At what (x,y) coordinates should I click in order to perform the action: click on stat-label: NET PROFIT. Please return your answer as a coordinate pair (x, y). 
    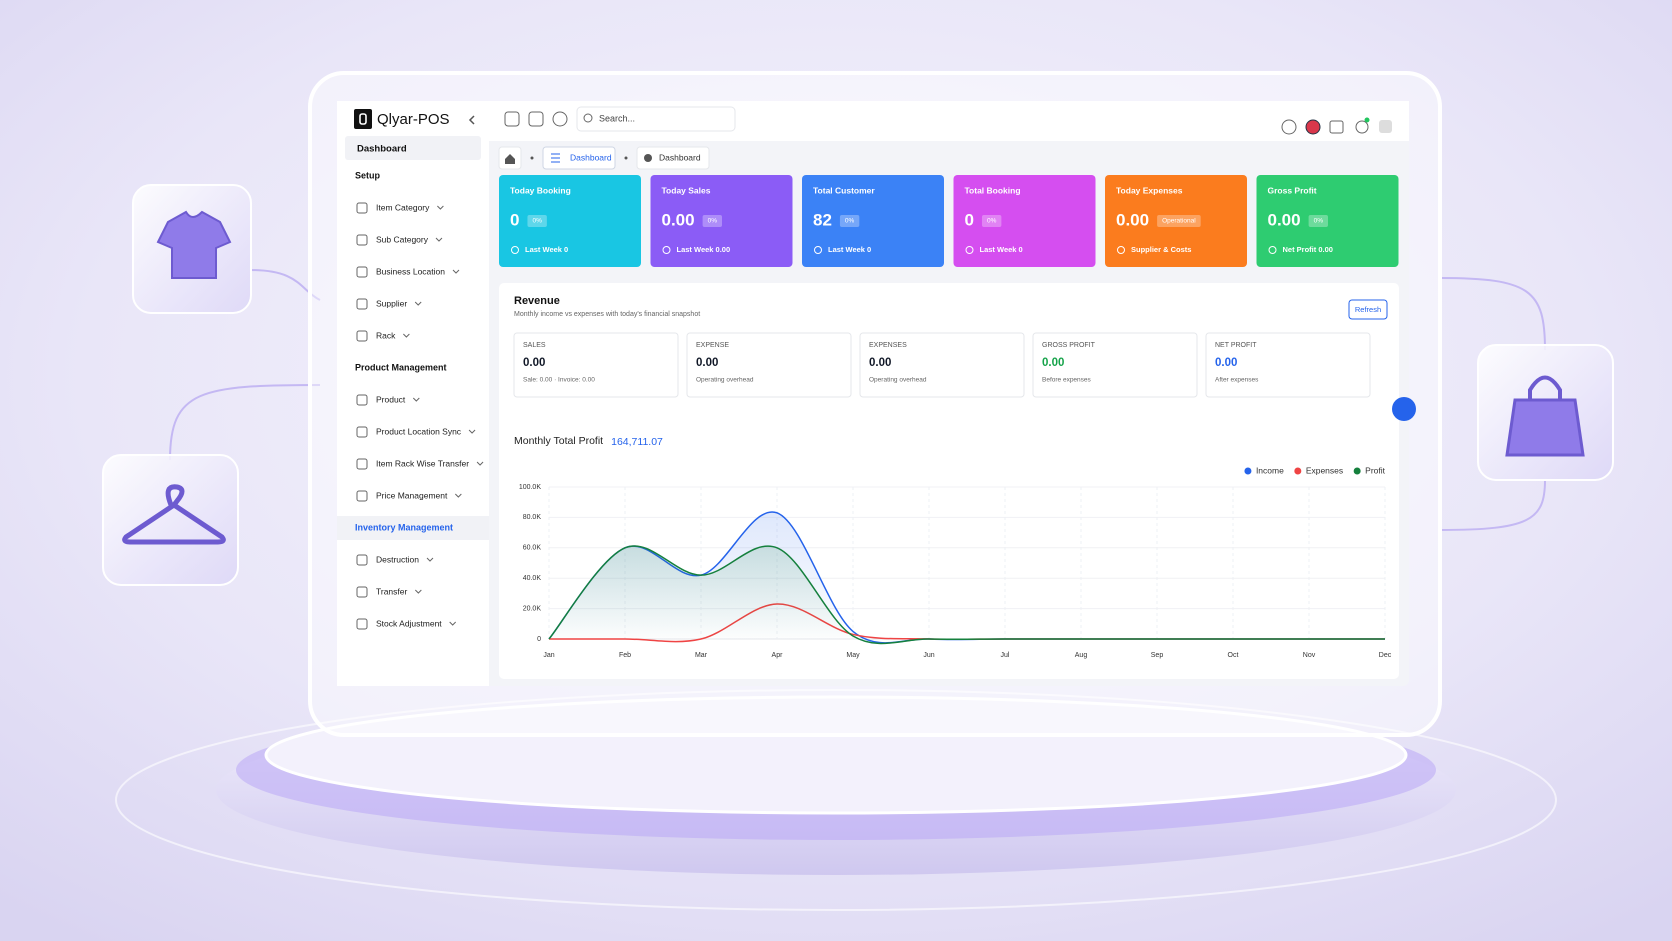
    Looking at the image, I should click on (1236, 345).